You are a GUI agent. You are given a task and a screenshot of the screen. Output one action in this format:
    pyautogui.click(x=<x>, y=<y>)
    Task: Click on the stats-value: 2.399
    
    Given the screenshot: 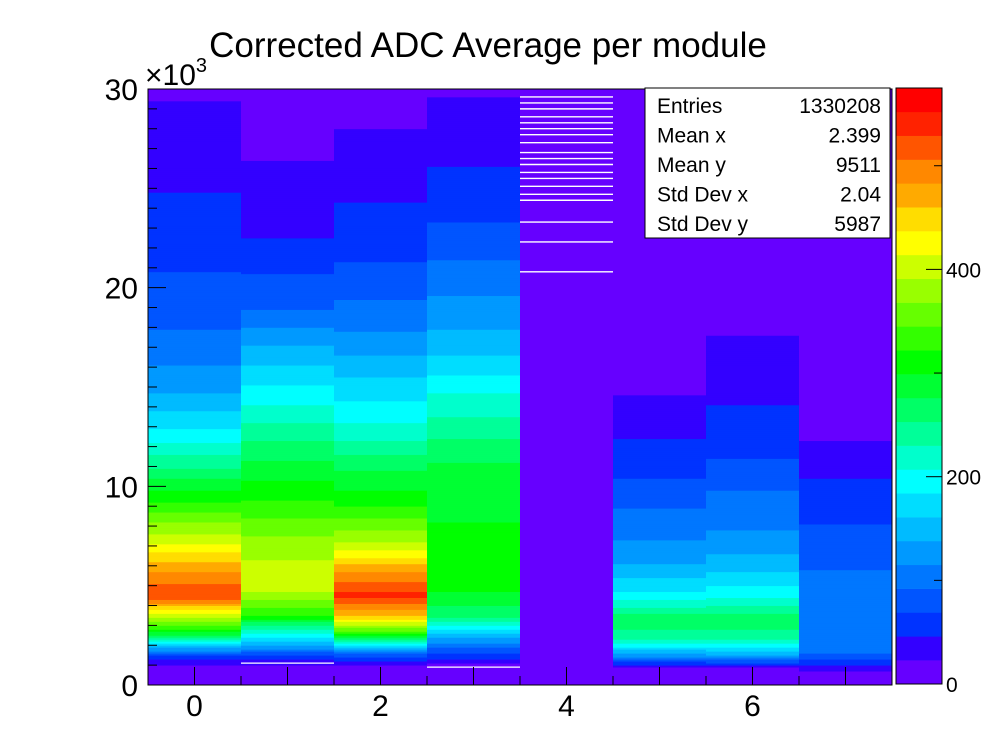 What is the action you would take?
    pyautogui.click(x=854, y=136)
    